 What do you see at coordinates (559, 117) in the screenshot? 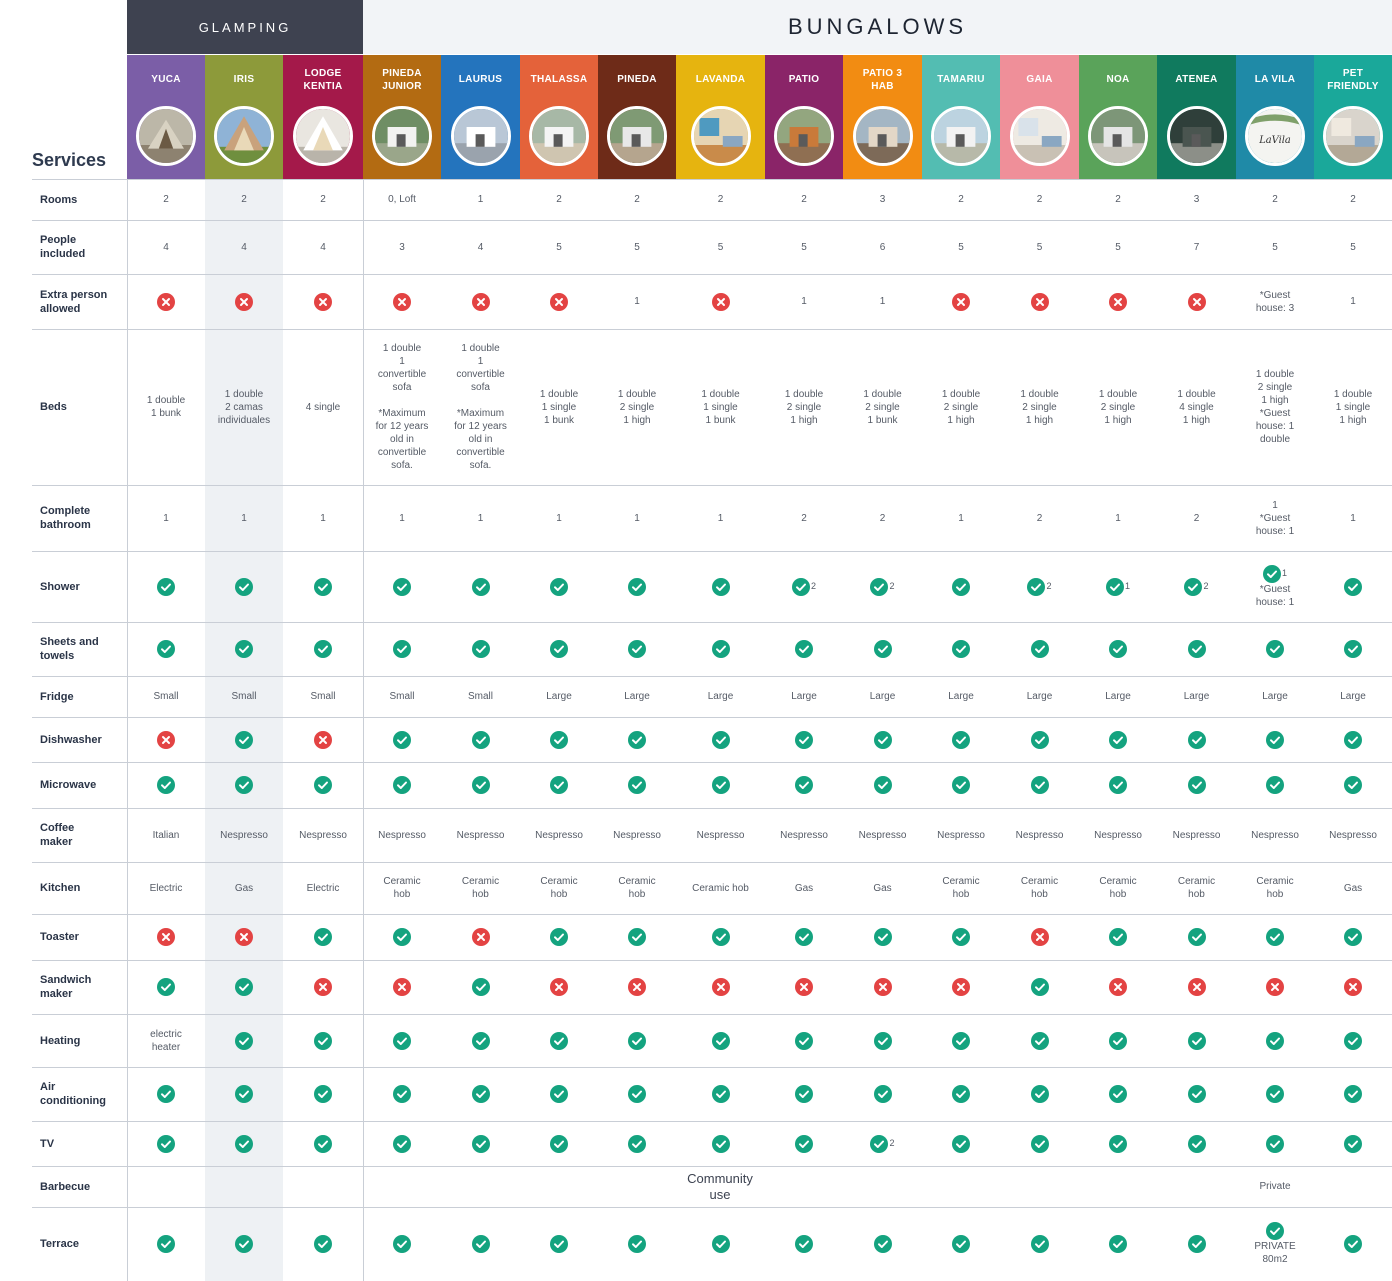
I see `column-header-thalassa: THALASSA` at bounding box center [559, 117].